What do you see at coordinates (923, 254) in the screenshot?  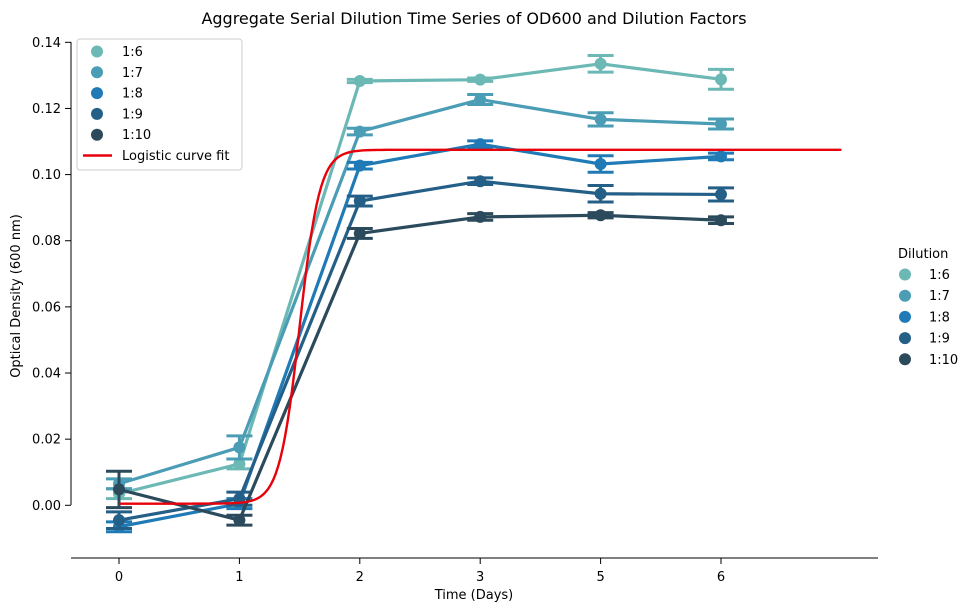 I see `legend-outer-title: Dilution` at bounding box center [923, 254].